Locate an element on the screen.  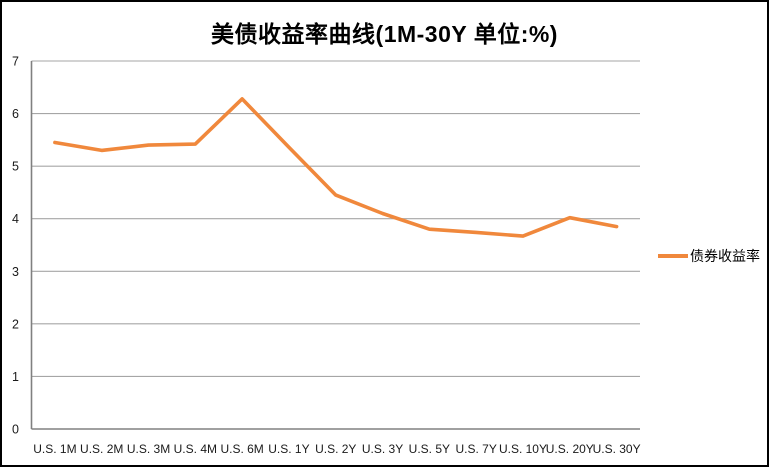
y-tick-label: 5 is located at coordinates (15, 167).